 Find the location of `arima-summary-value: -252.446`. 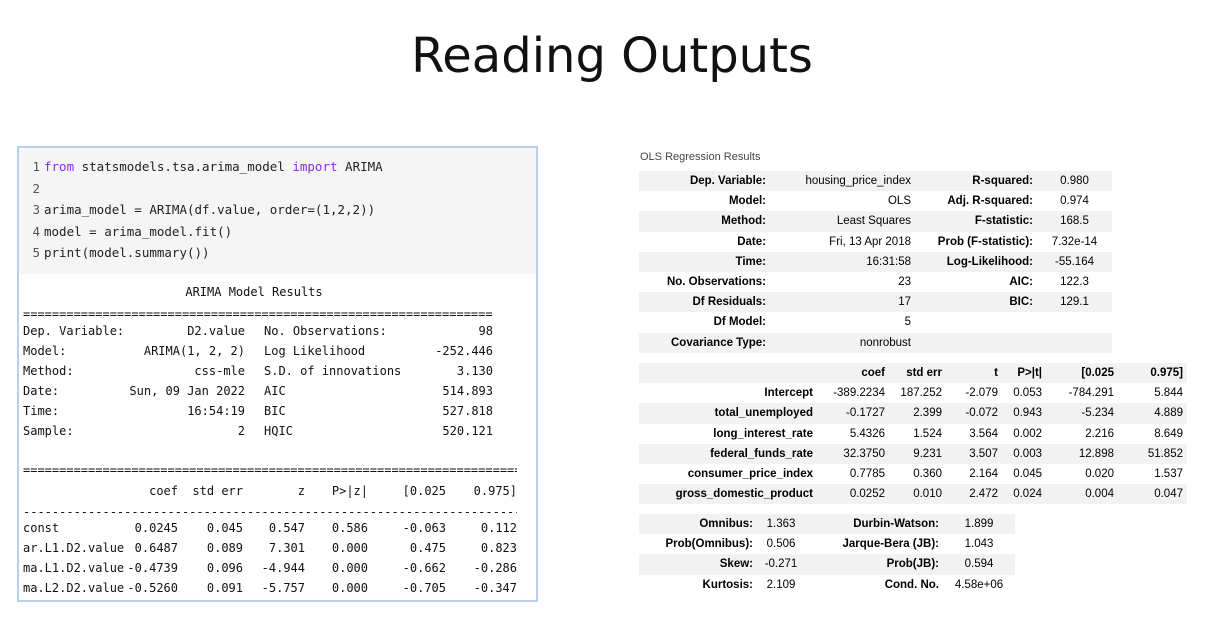

arima-summary-value: -252.446 is located at coordinates (464, 351).